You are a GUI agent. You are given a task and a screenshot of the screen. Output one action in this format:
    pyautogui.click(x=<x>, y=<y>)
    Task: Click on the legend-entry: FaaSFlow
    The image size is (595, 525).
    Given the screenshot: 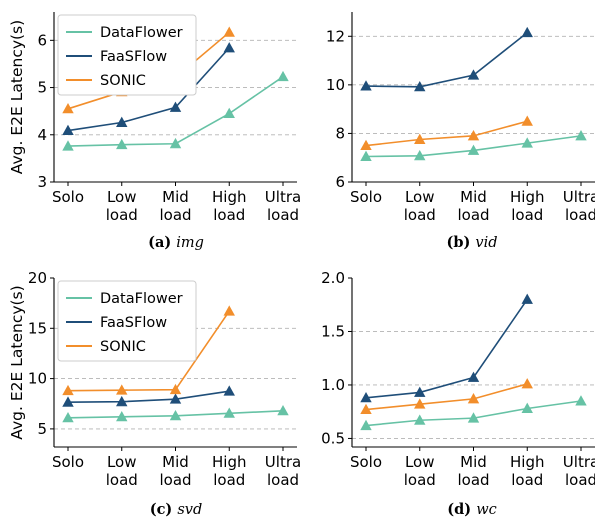 What is the action you would take?
    pyautogui.click(x=133, y=57)
    